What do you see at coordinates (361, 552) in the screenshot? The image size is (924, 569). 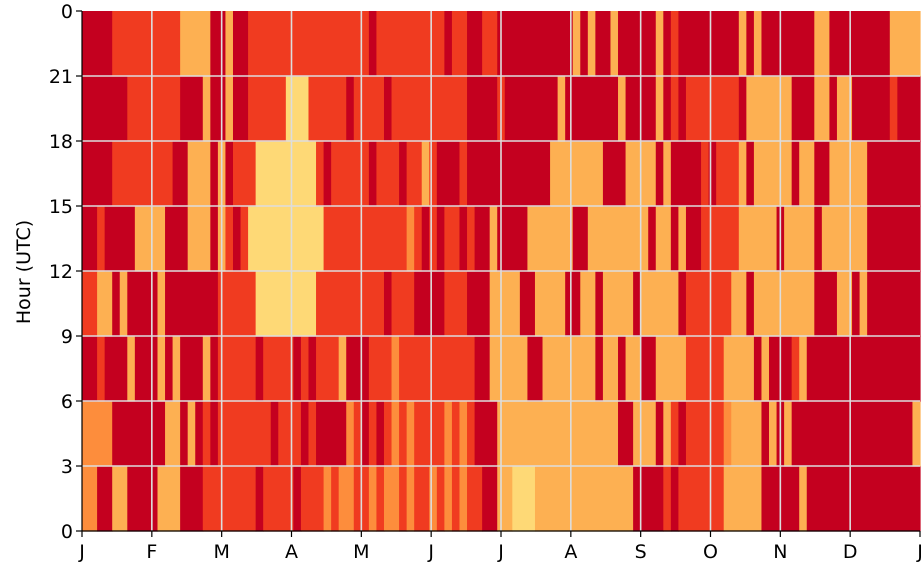 I see `x-tick-label: M` at bounding box center [361, 552].